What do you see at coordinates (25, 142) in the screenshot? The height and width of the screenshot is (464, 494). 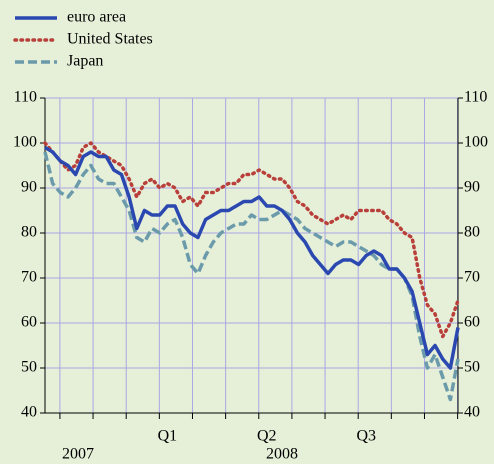 I see `y-tick-label: 100` at bounding box center [25, 142].